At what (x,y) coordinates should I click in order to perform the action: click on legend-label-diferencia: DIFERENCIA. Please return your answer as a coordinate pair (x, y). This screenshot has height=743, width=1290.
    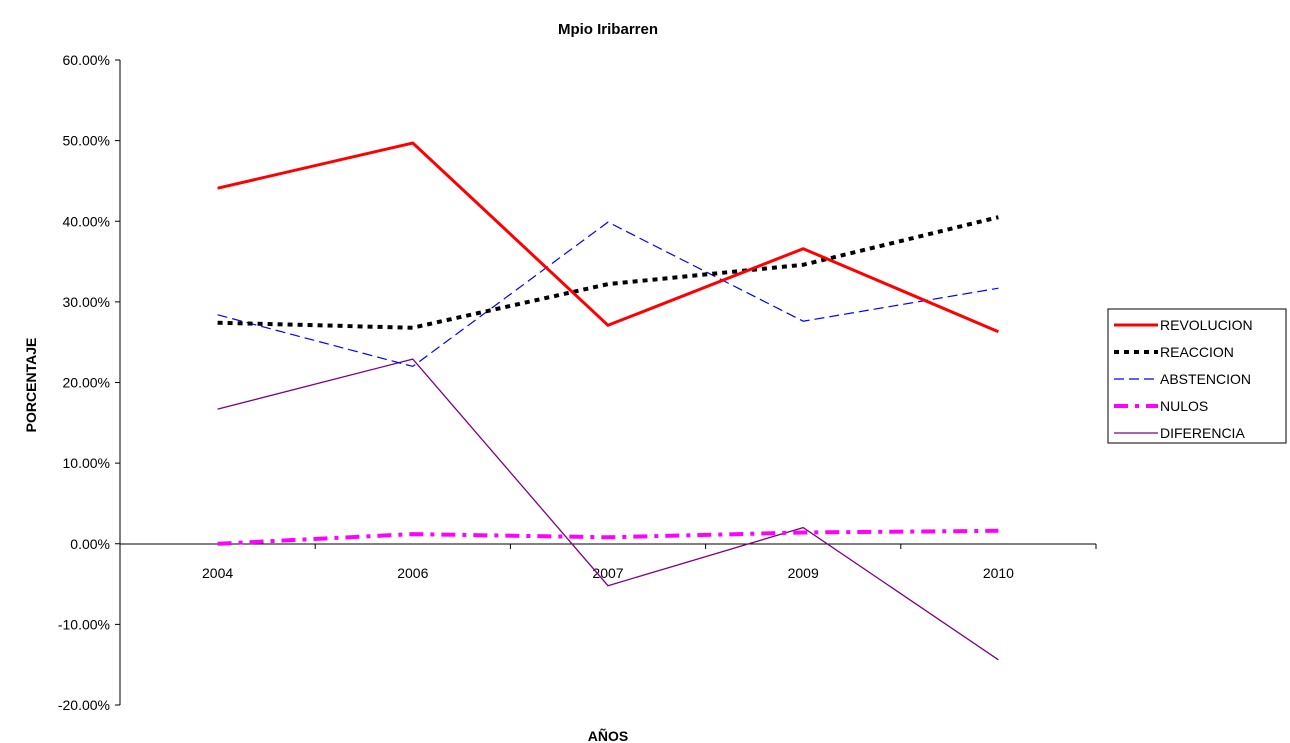
    Looking at the image, I should click on (1202, 433).